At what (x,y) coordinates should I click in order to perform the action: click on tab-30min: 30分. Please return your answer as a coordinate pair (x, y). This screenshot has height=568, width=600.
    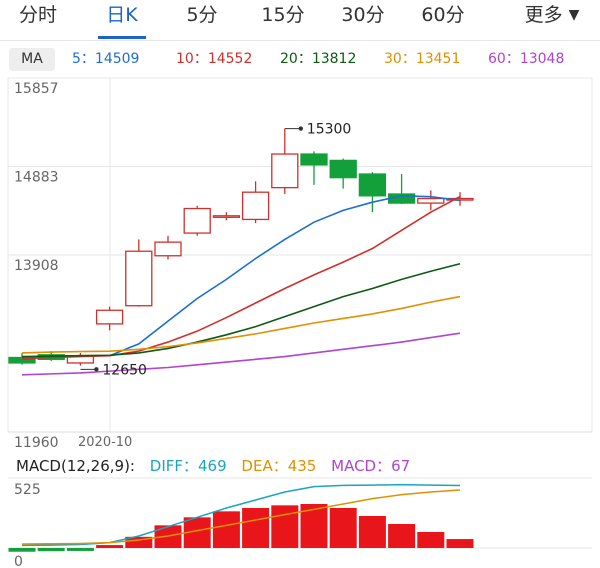
    Looking at the image, I should click on (363, 20).